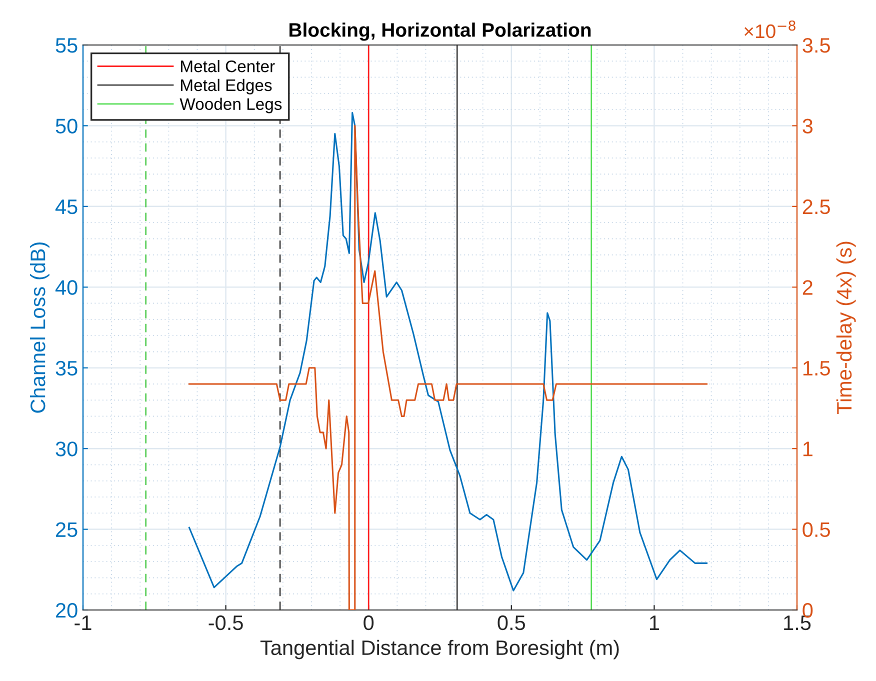  I want to click on legend-label: Wooden Legs, so click(231, 106).